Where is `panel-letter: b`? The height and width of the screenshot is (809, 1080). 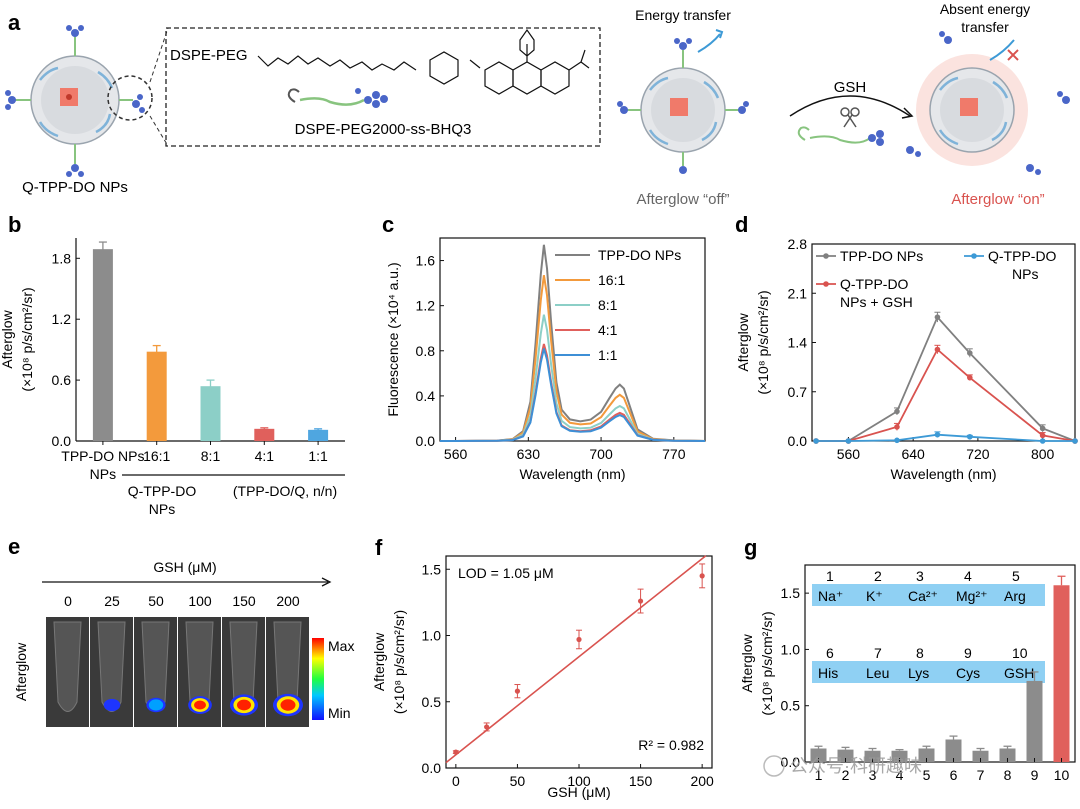
panel-letter: b is located at coordinates (14, 224).